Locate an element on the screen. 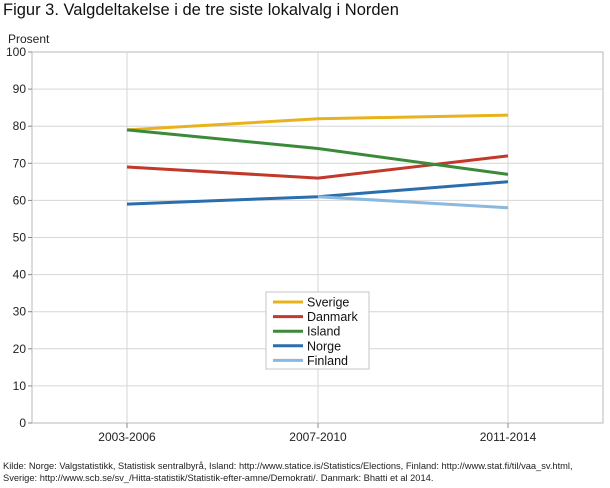 This screenshot has height=488, width=610. y-tick-label-50: 50 is located at coordinates (20, 238).